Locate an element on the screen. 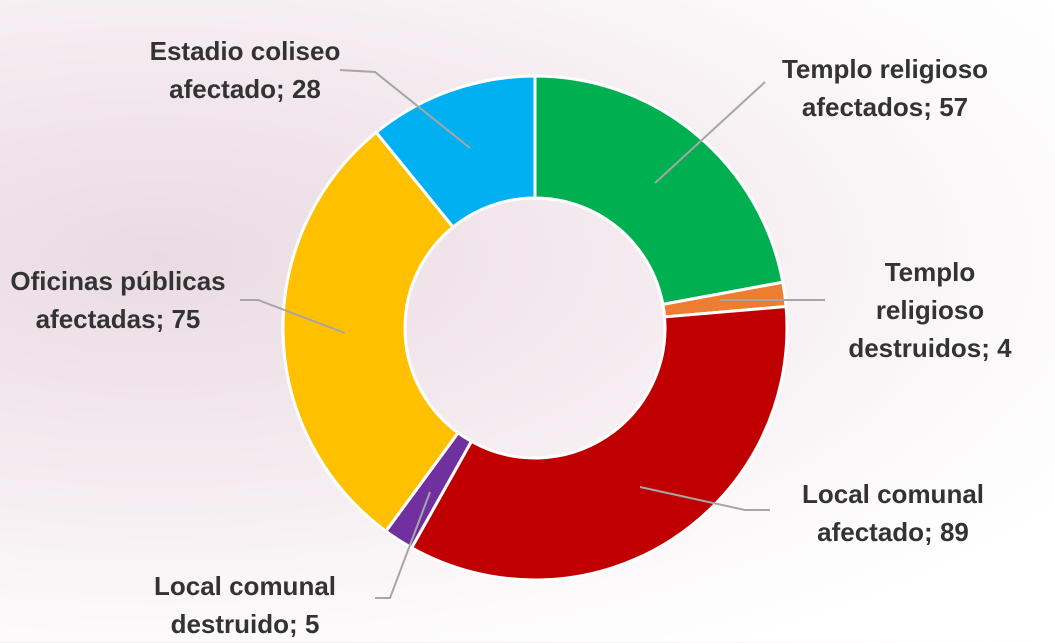 The height and width of the screenshot is (643, 1055). data-label: Local comunal destruido 5 is located at coordinates (245, 605).